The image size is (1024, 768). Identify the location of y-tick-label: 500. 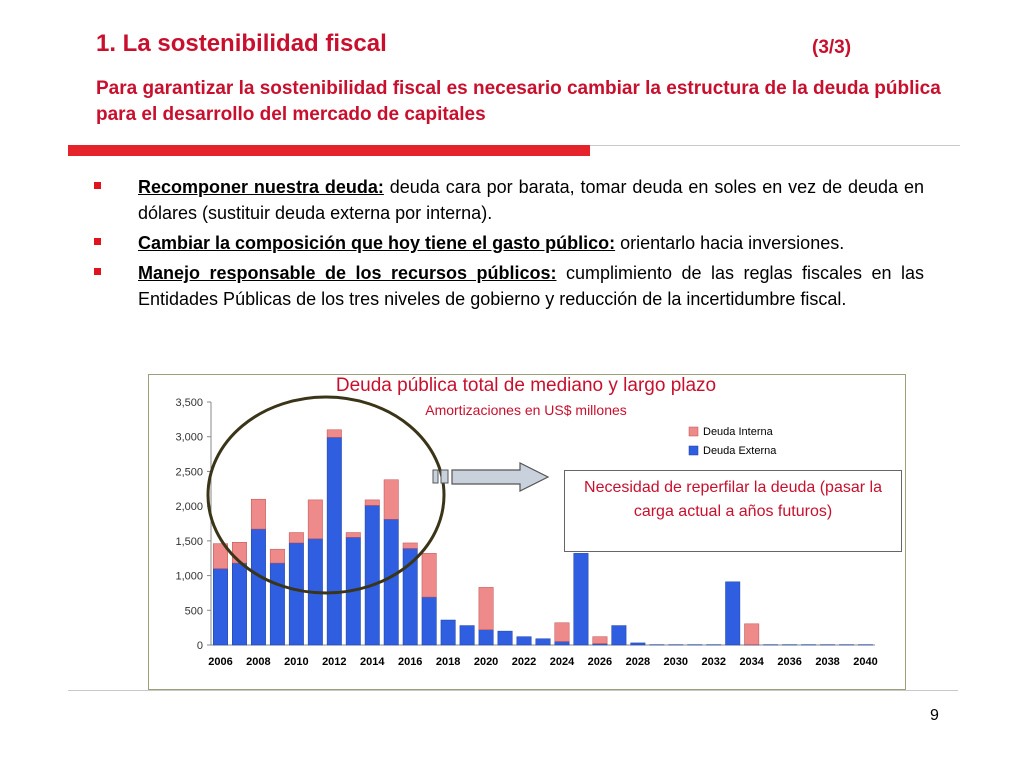
(194, 611).